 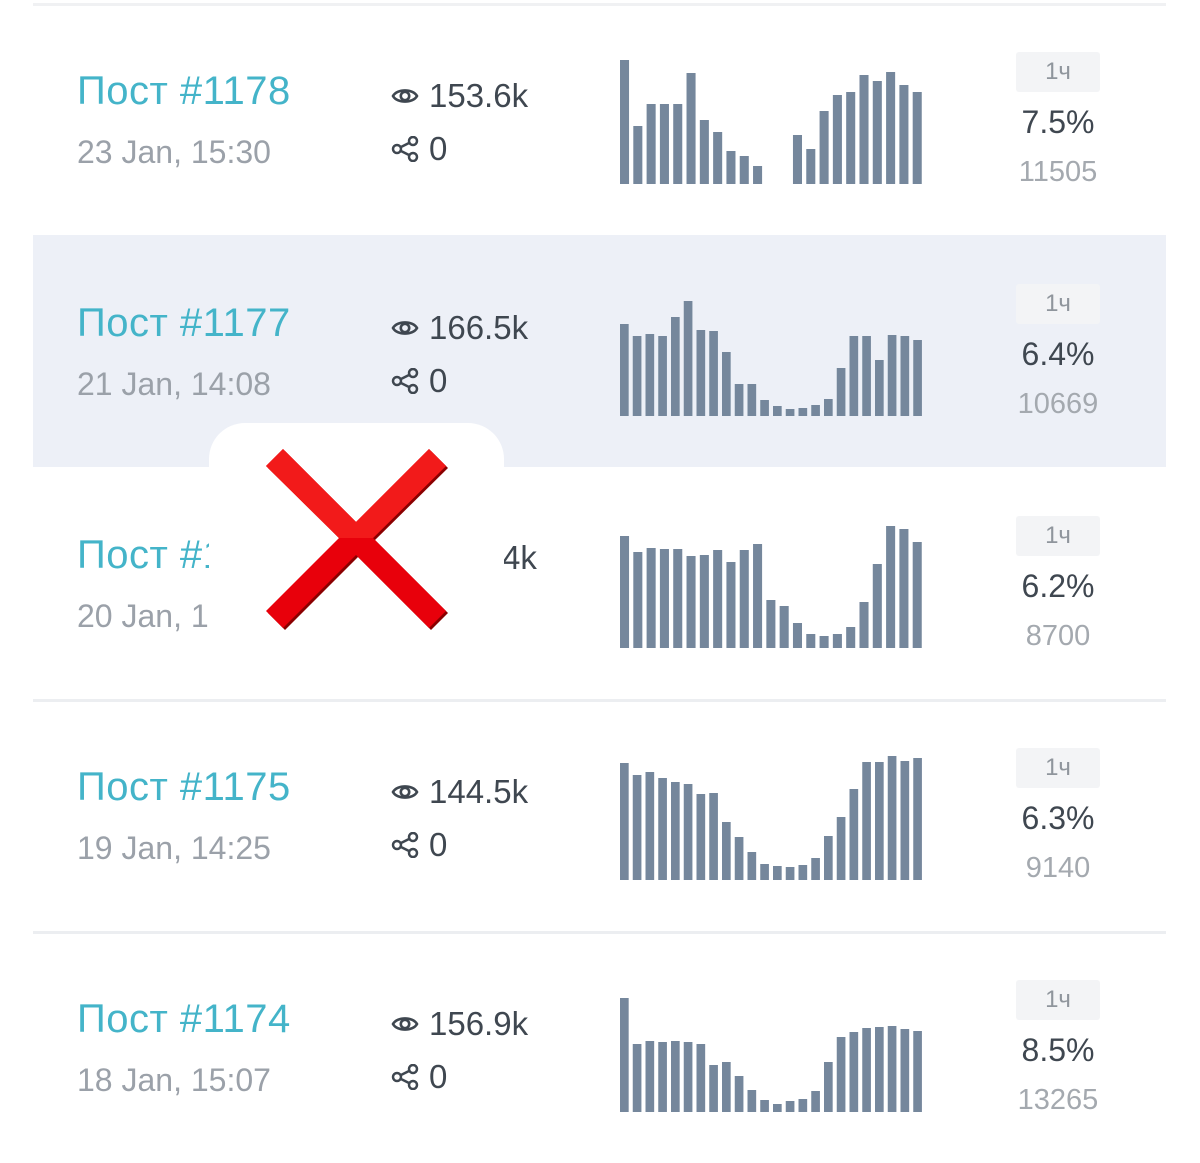 What do you see at coordinates (1058, 636) in the screenshot?
I see `reach-count: 8700` at bounding box center [1058, 636].